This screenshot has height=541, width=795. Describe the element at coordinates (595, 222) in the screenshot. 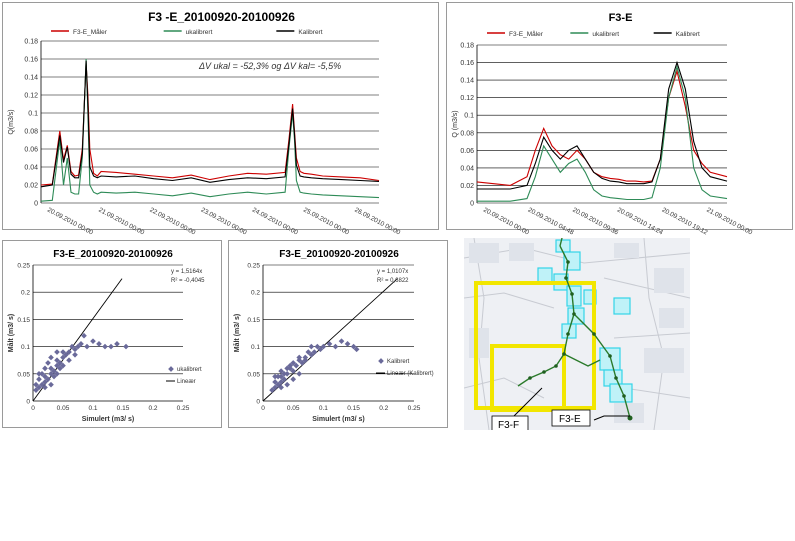

I see `x-tick-label: 20.09.2010 09:36` at that location.